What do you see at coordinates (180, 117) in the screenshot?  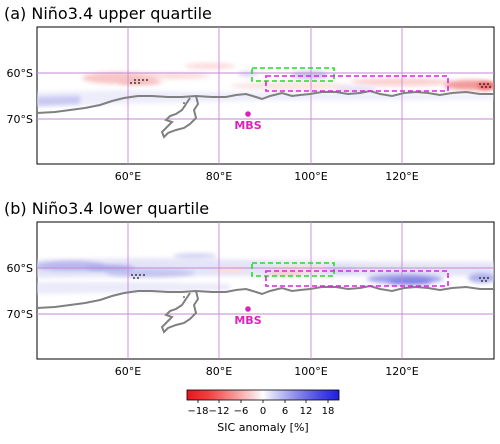 I see `panel-a-ice-shelf` at bounding box center [180, 117].